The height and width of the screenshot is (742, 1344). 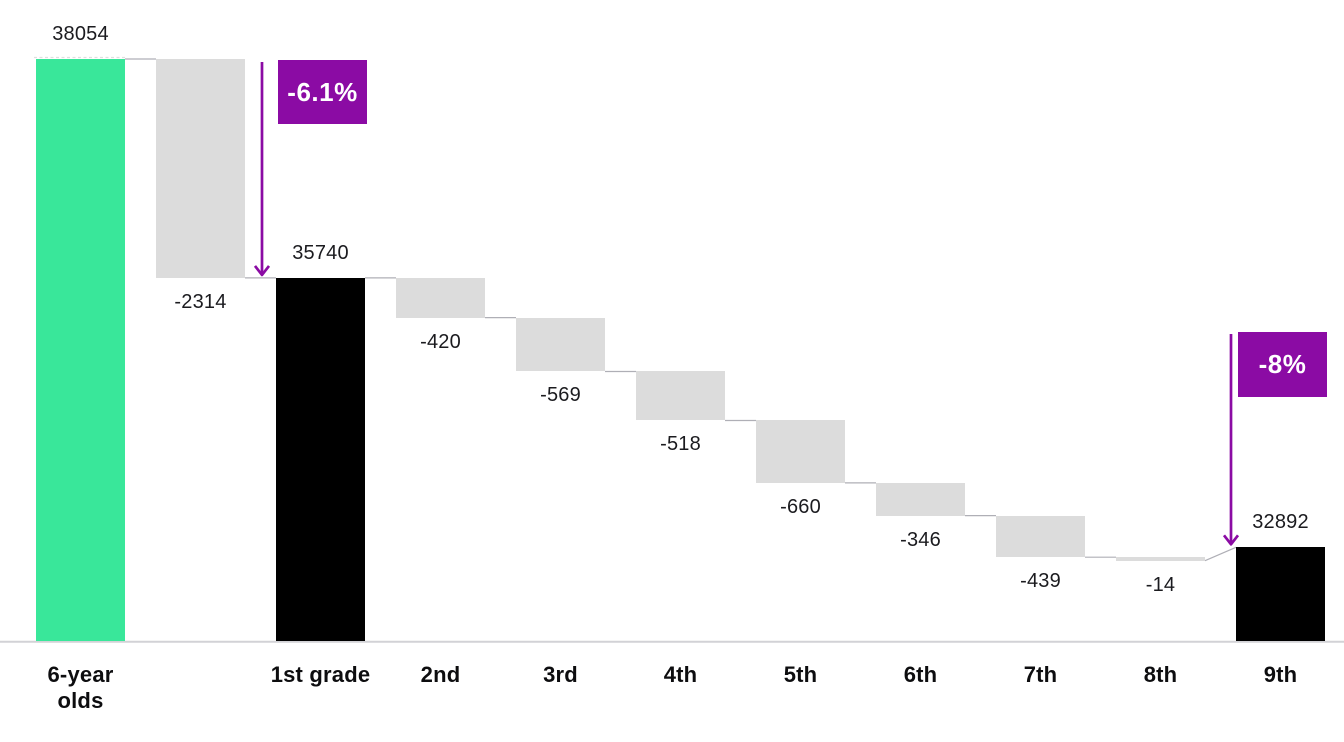 What do you see at coordinates (680, 674) in the screenshot?
I see `axis-label-4th: 4th` at bounding box center [680, 674].